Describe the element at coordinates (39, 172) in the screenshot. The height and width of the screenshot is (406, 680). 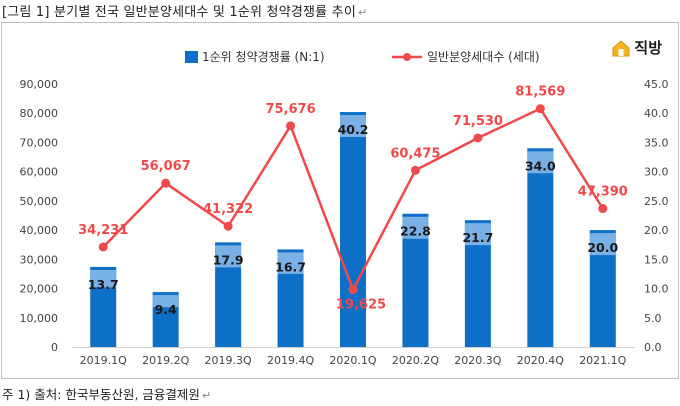
I see `y-left-tick-label: 60,000` at that location.